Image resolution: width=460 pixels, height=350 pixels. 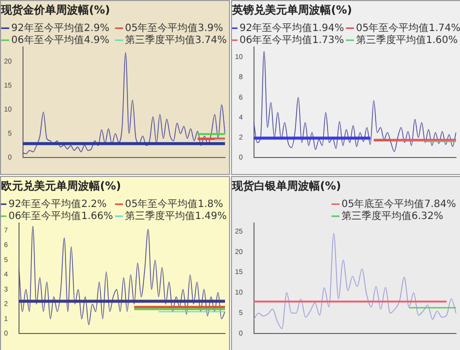 I want to click on legend-label: 92年至今平均值1.94%, so click(x=292, y=28).